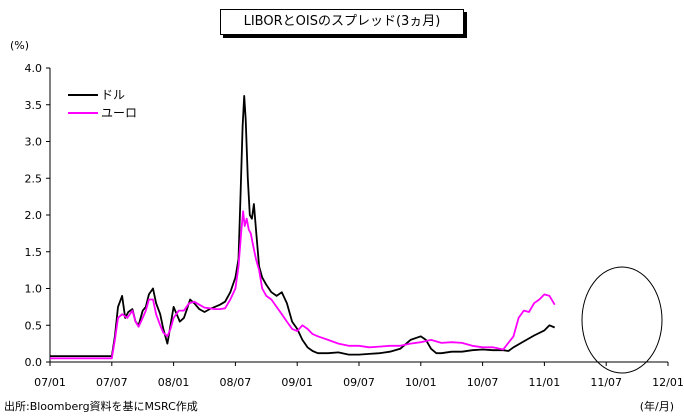 The image size is (684, 416). Describe the element at coordinates (34, 68) in the screenshot. I see `y-tick-label: 4.0` at that location.